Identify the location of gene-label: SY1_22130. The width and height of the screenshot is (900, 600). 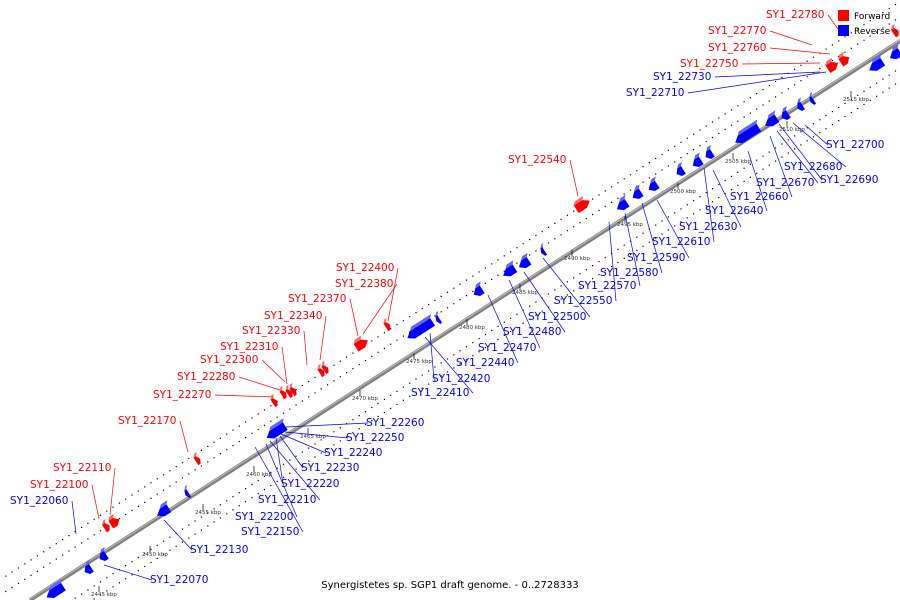
(219, 550).